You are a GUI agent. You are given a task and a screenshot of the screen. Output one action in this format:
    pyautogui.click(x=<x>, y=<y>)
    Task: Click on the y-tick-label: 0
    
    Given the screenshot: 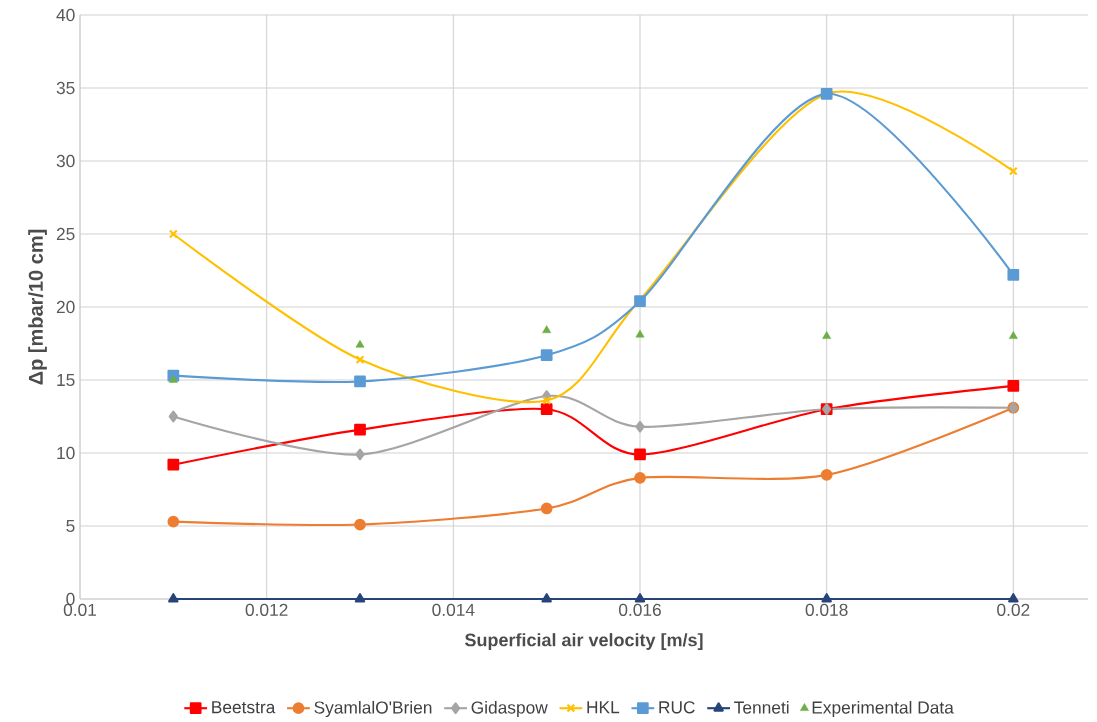 What is the action you would take?
    pyautogui.click(x=70, y=599)
    